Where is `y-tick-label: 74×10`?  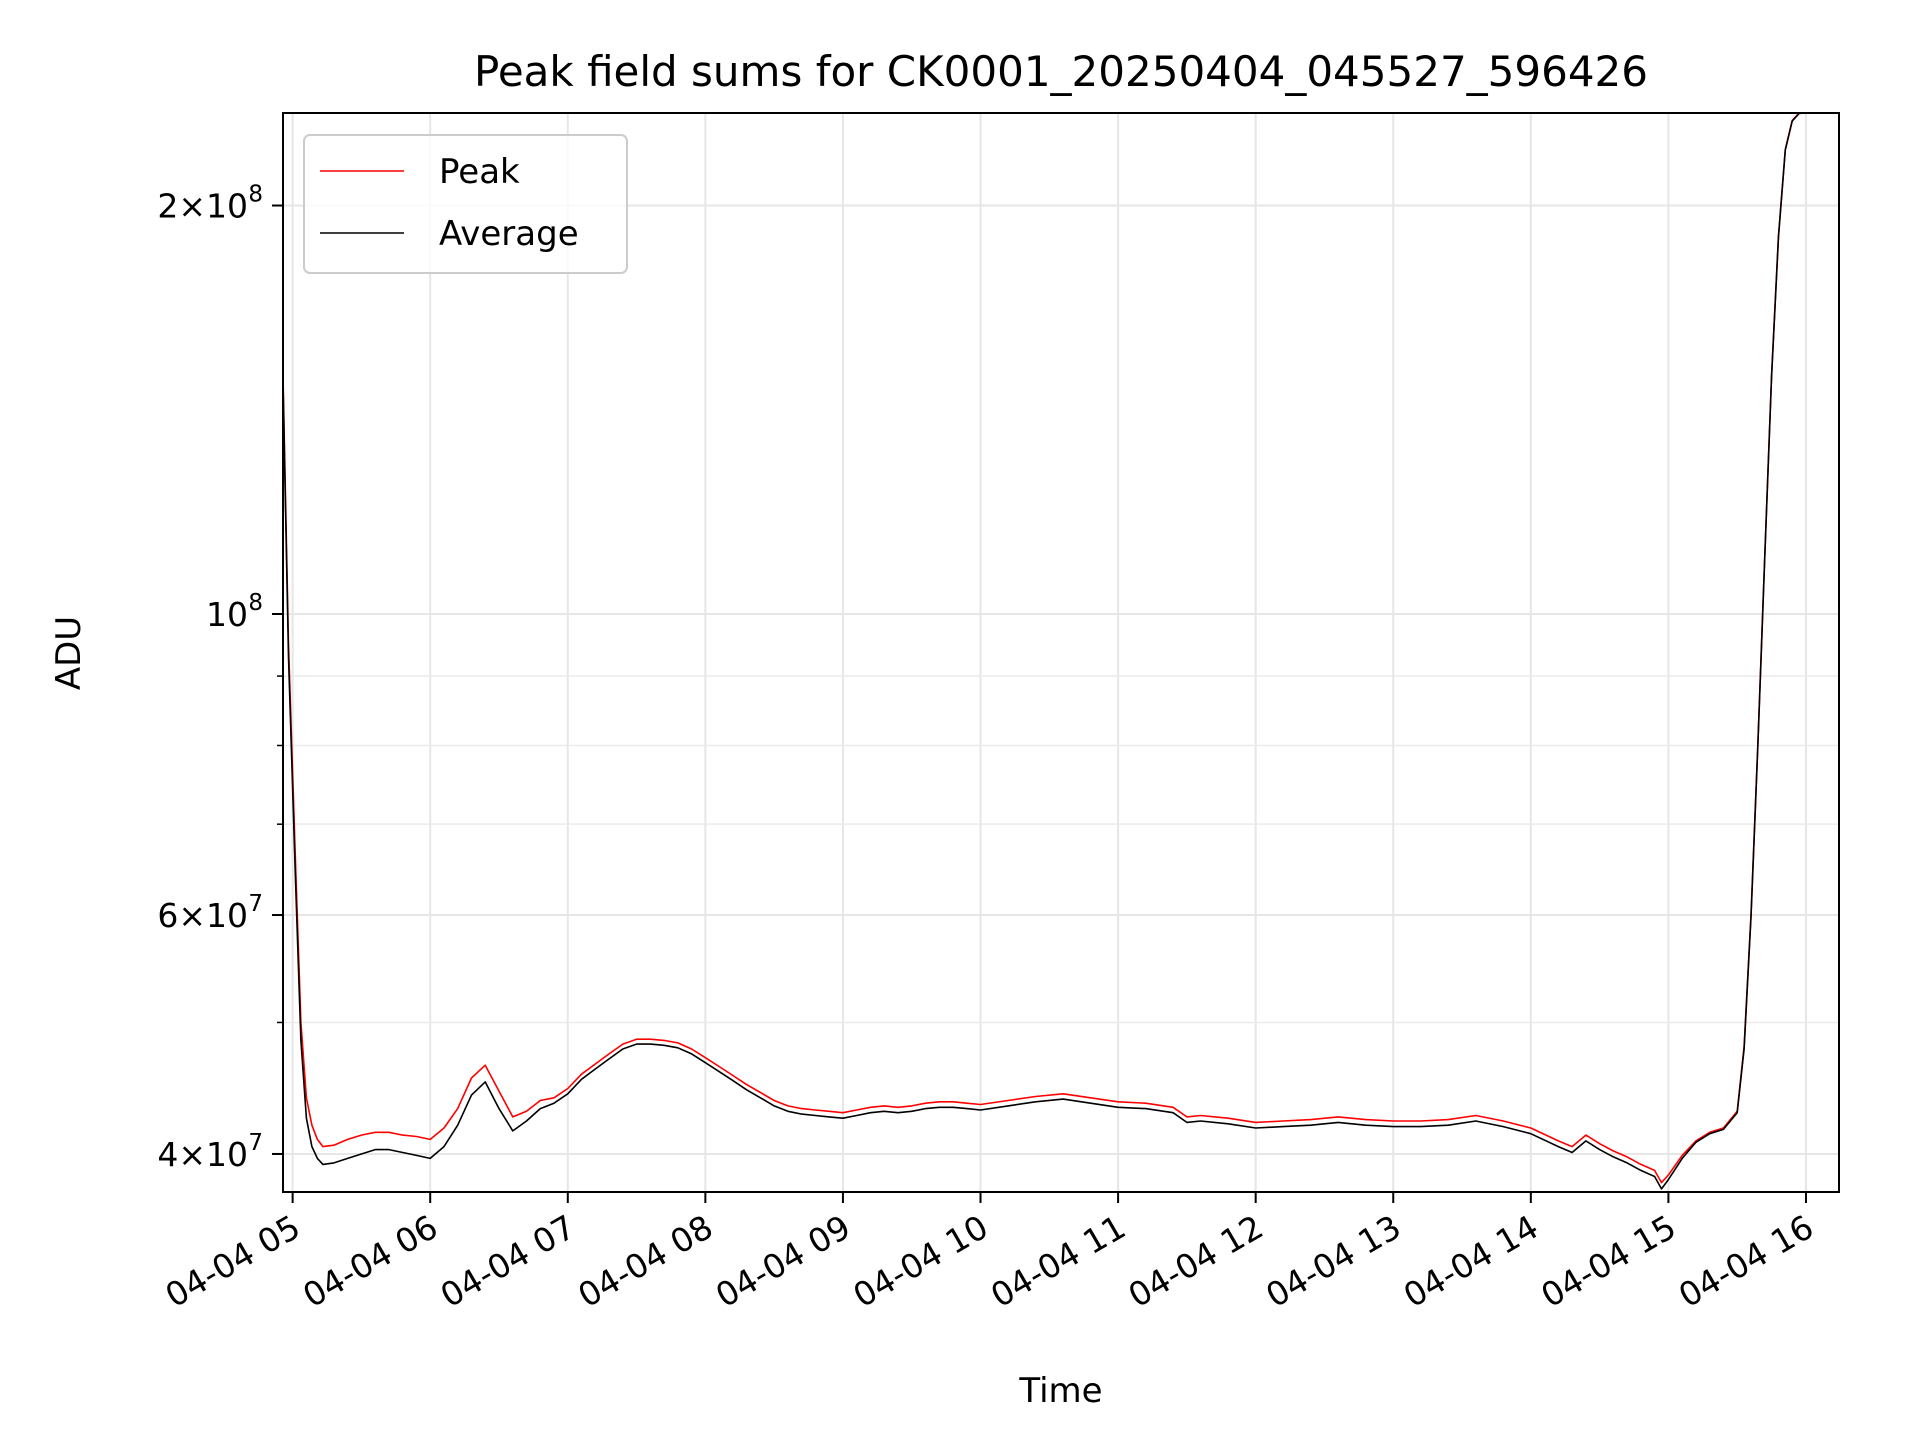 y-tick-label: 74×10 is located at coordinates (210, 1152).